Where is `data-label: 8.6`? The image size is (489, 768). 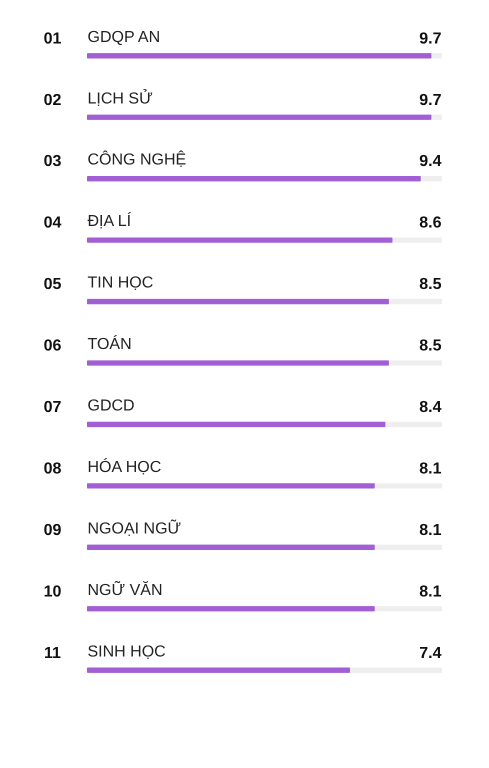 data-label: 8.6 is located at coordinates (430, 223).